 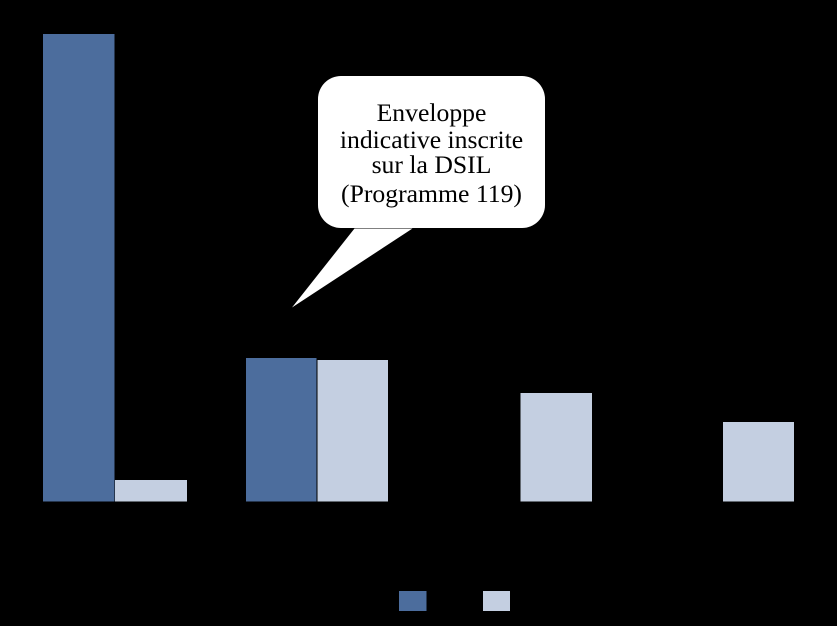 I want to click on svg-text: sur la DSIL, so click(x=432, y=164).